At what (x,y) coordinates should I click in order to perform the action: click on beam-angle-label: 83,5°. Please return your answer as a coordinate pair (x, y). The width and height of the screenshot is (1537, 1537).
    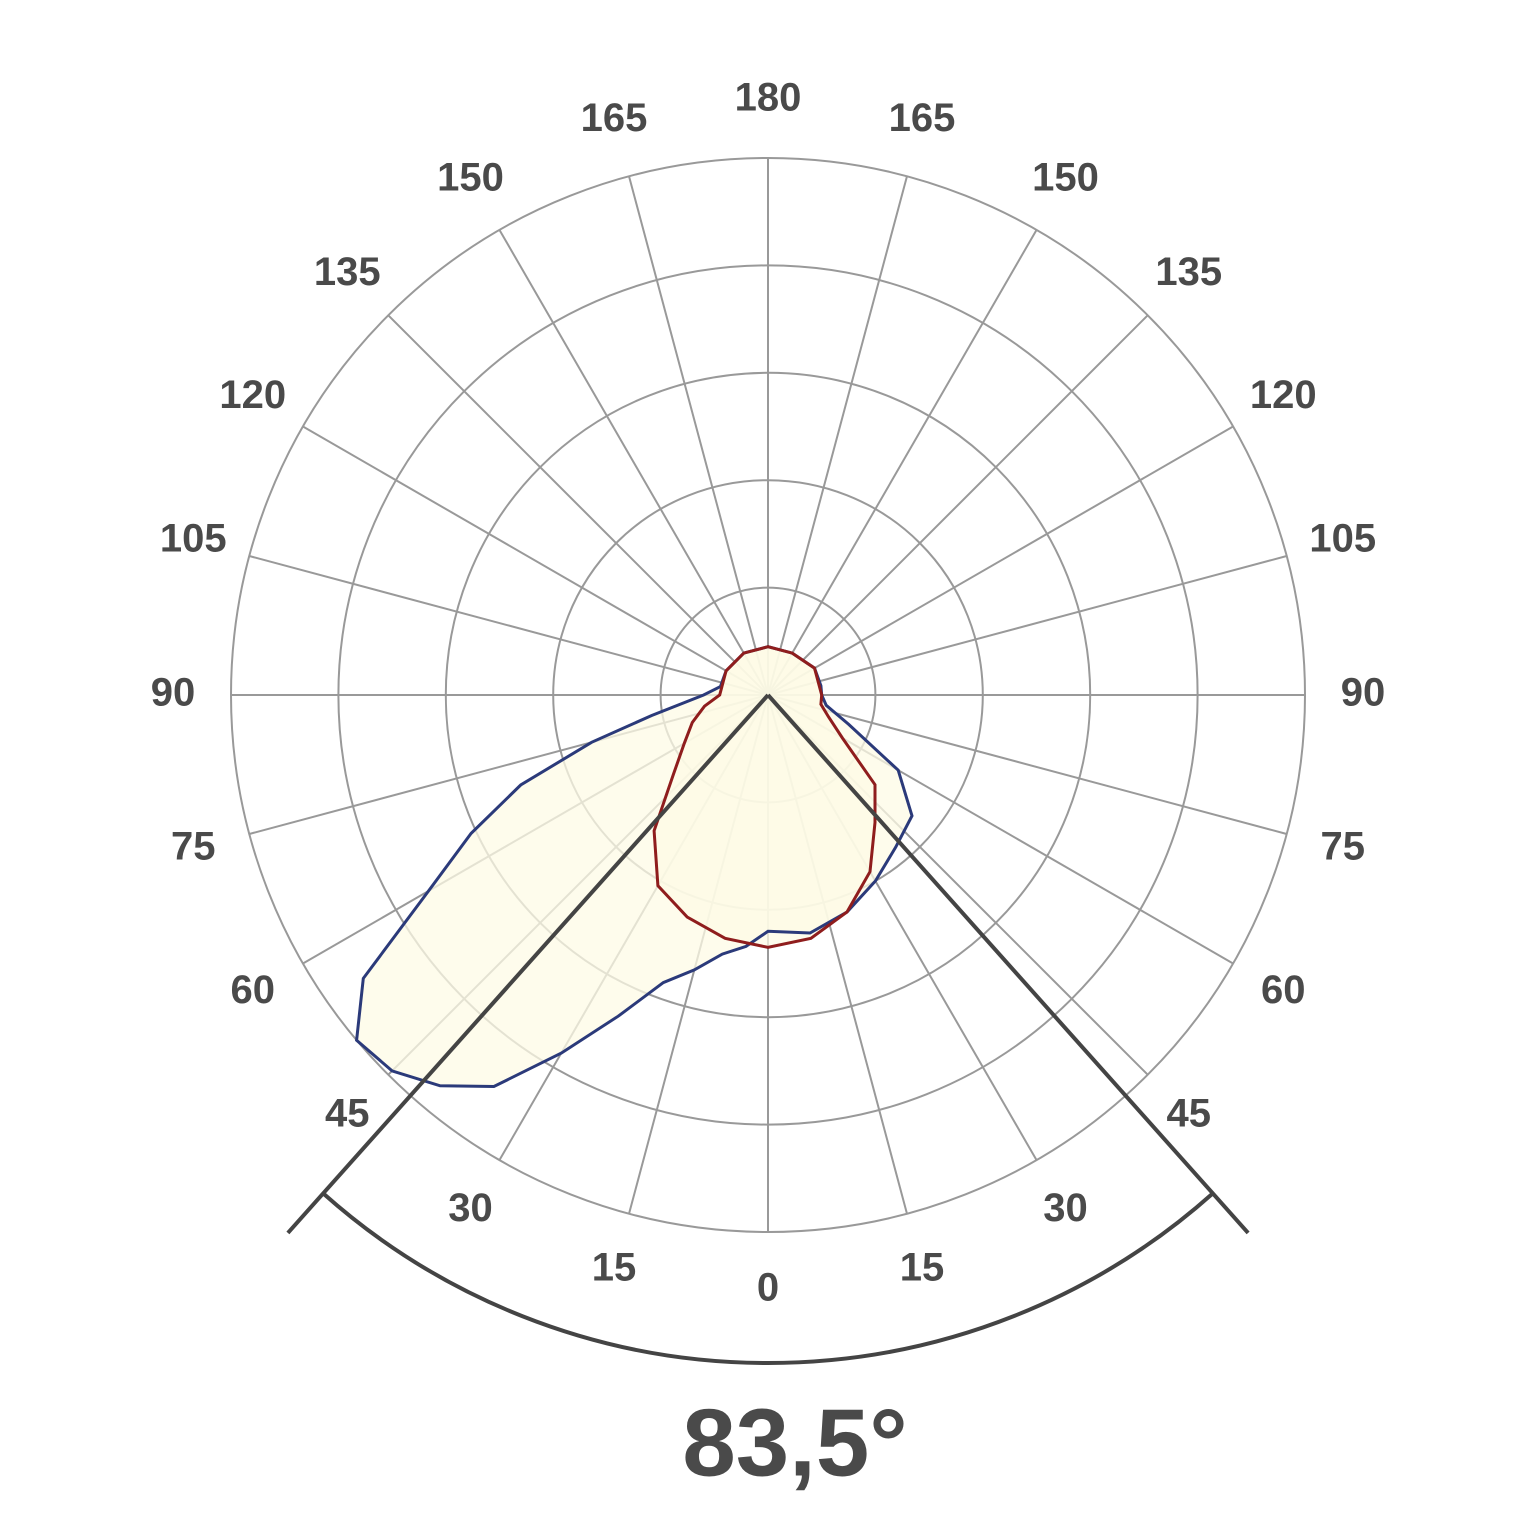
    Looking at the image, I should click on (794, 1442).